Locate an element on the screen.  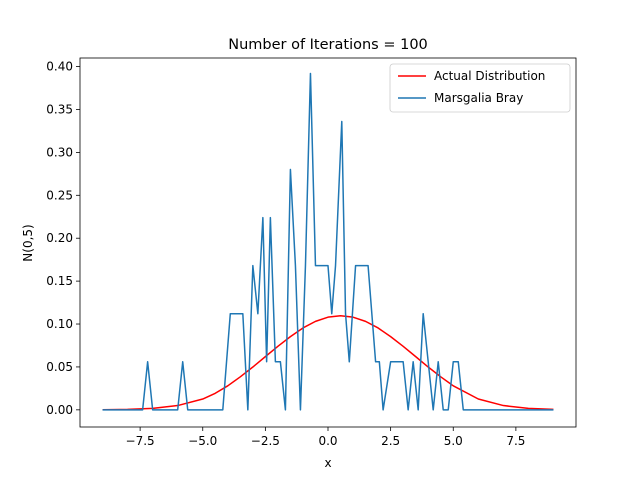
legend: Actual Distribution Marsgalia Bray is located at coordinates (480, 88).